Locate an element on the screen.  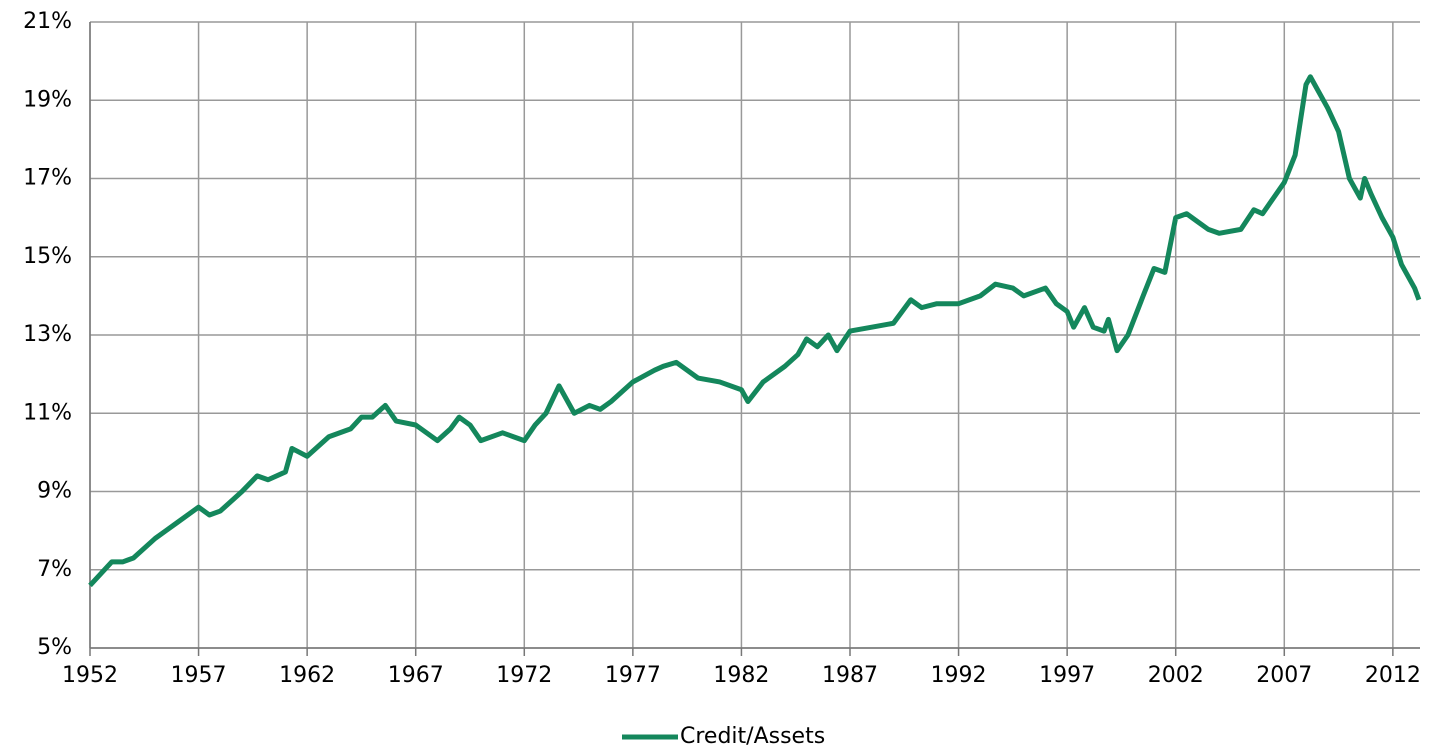
x-tick-label: 1992 is located at coordinates (959, 675).